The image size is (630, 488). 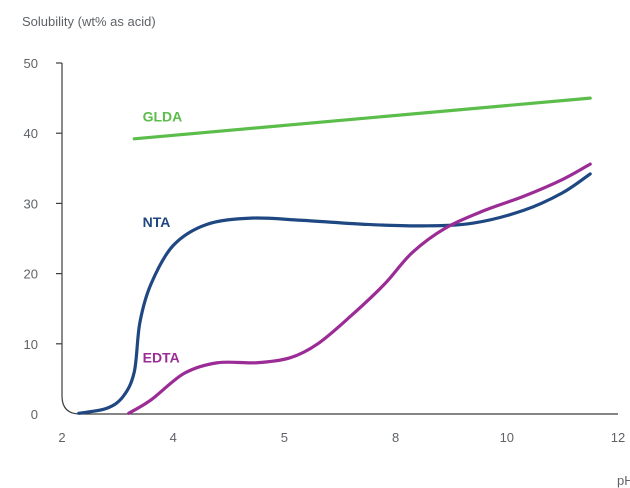 I want to click on x-tick-label: 2, so click(x=61, y=437).